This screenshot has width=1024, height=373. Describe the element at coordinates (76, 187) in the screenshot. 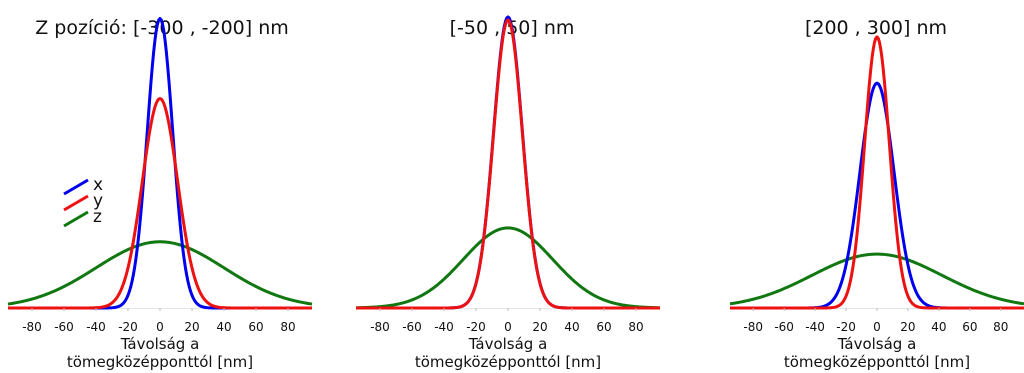

I see `legend-swatch-x` at that location.